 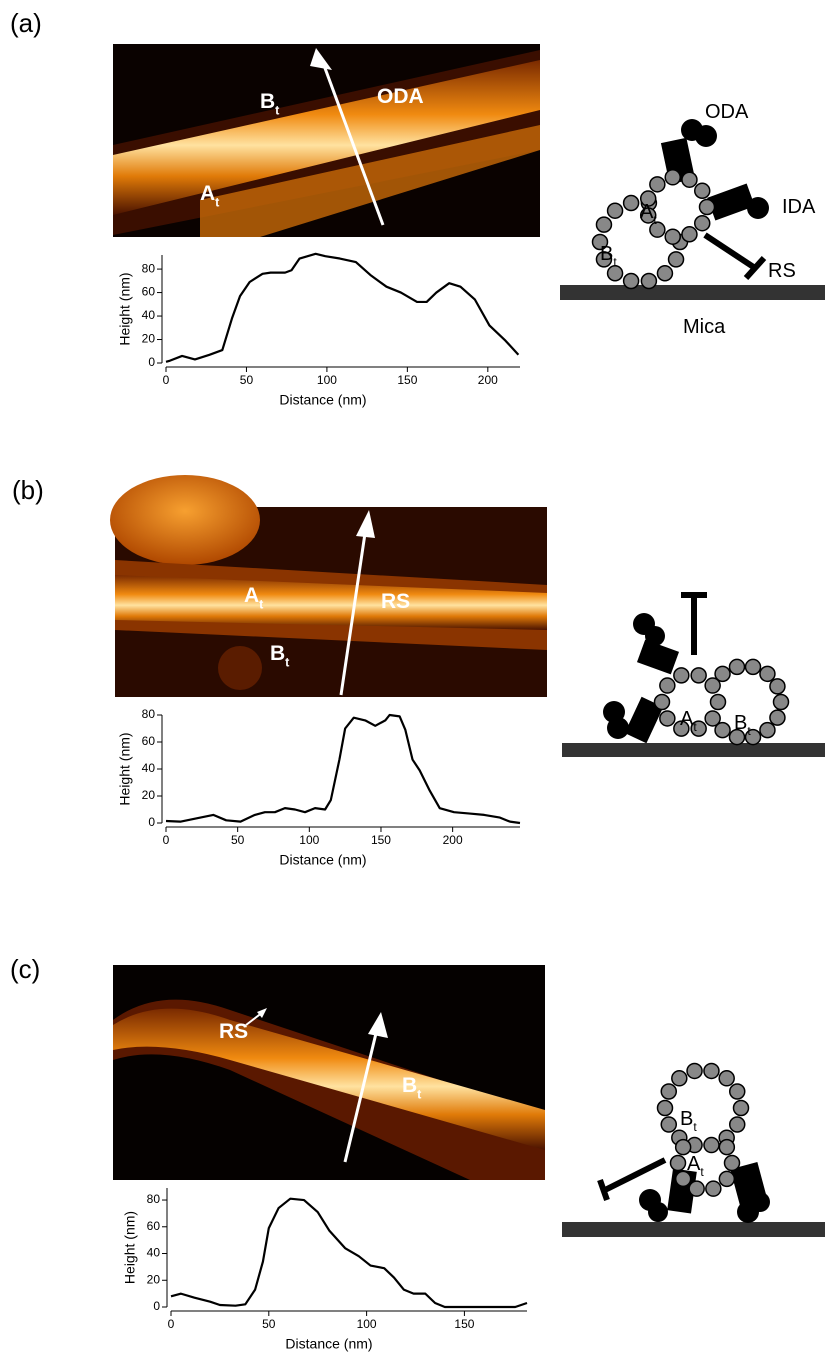 What do you see at coordinates (400, 96) in the screenshot?
I see `image-label-main: ODA` at bounding box center [400, 96].